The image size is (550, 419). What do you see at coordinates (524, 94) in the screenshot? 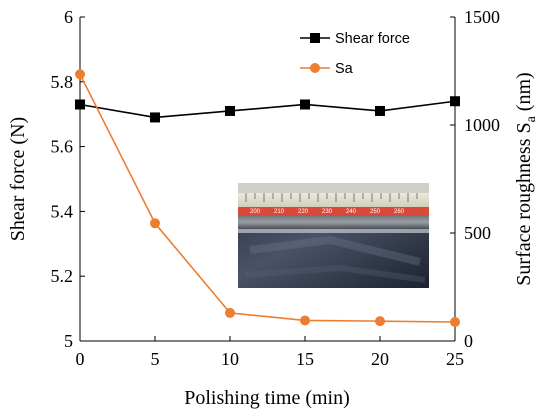
I see `right-axis-title-unit: (nm)` at bounding box center [524, 94].